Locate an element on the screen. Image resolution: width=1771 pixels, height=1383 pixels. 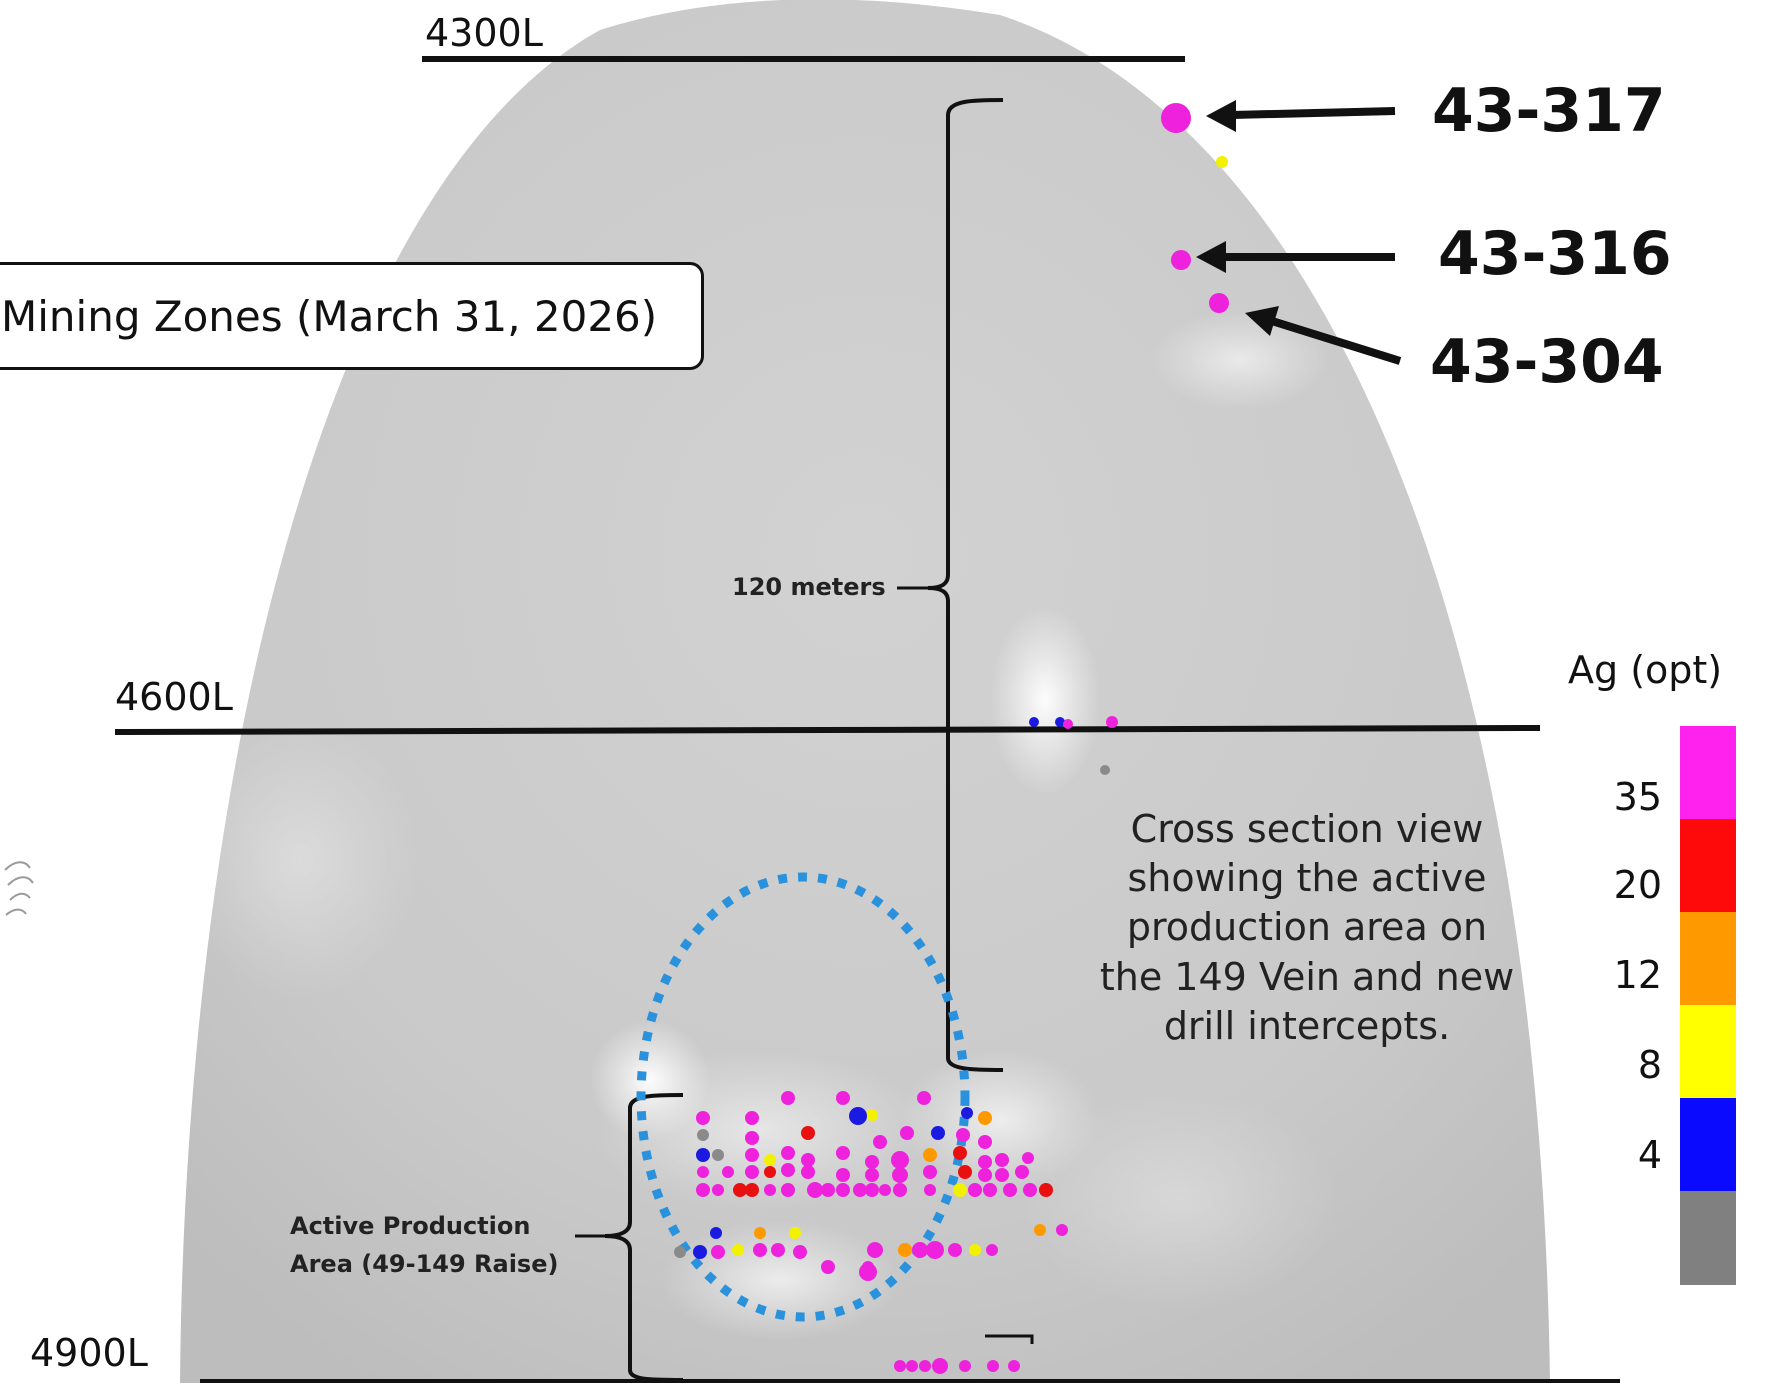
production-area-label-line1: Active Production is located at coordinates (410, 1226).